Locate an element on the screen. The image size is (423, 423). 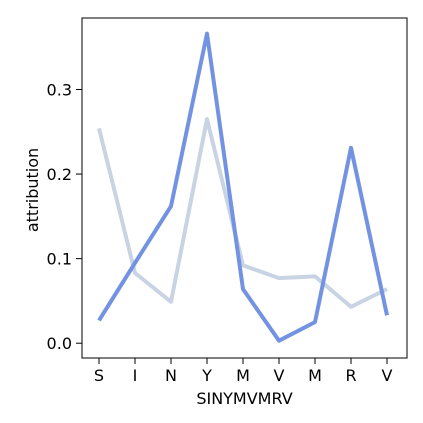
y-axis: 0.0 0.1 0.2 0.3 is located at coordinates (64, 216).